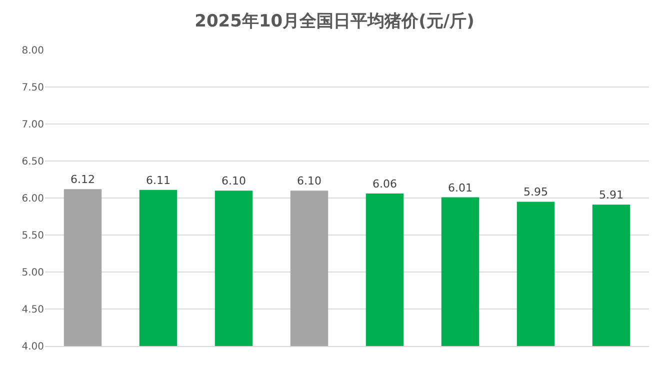 The width and height of the screenshot is (669, 368). I want to click on data-label: 6.11, so click(158, 180).